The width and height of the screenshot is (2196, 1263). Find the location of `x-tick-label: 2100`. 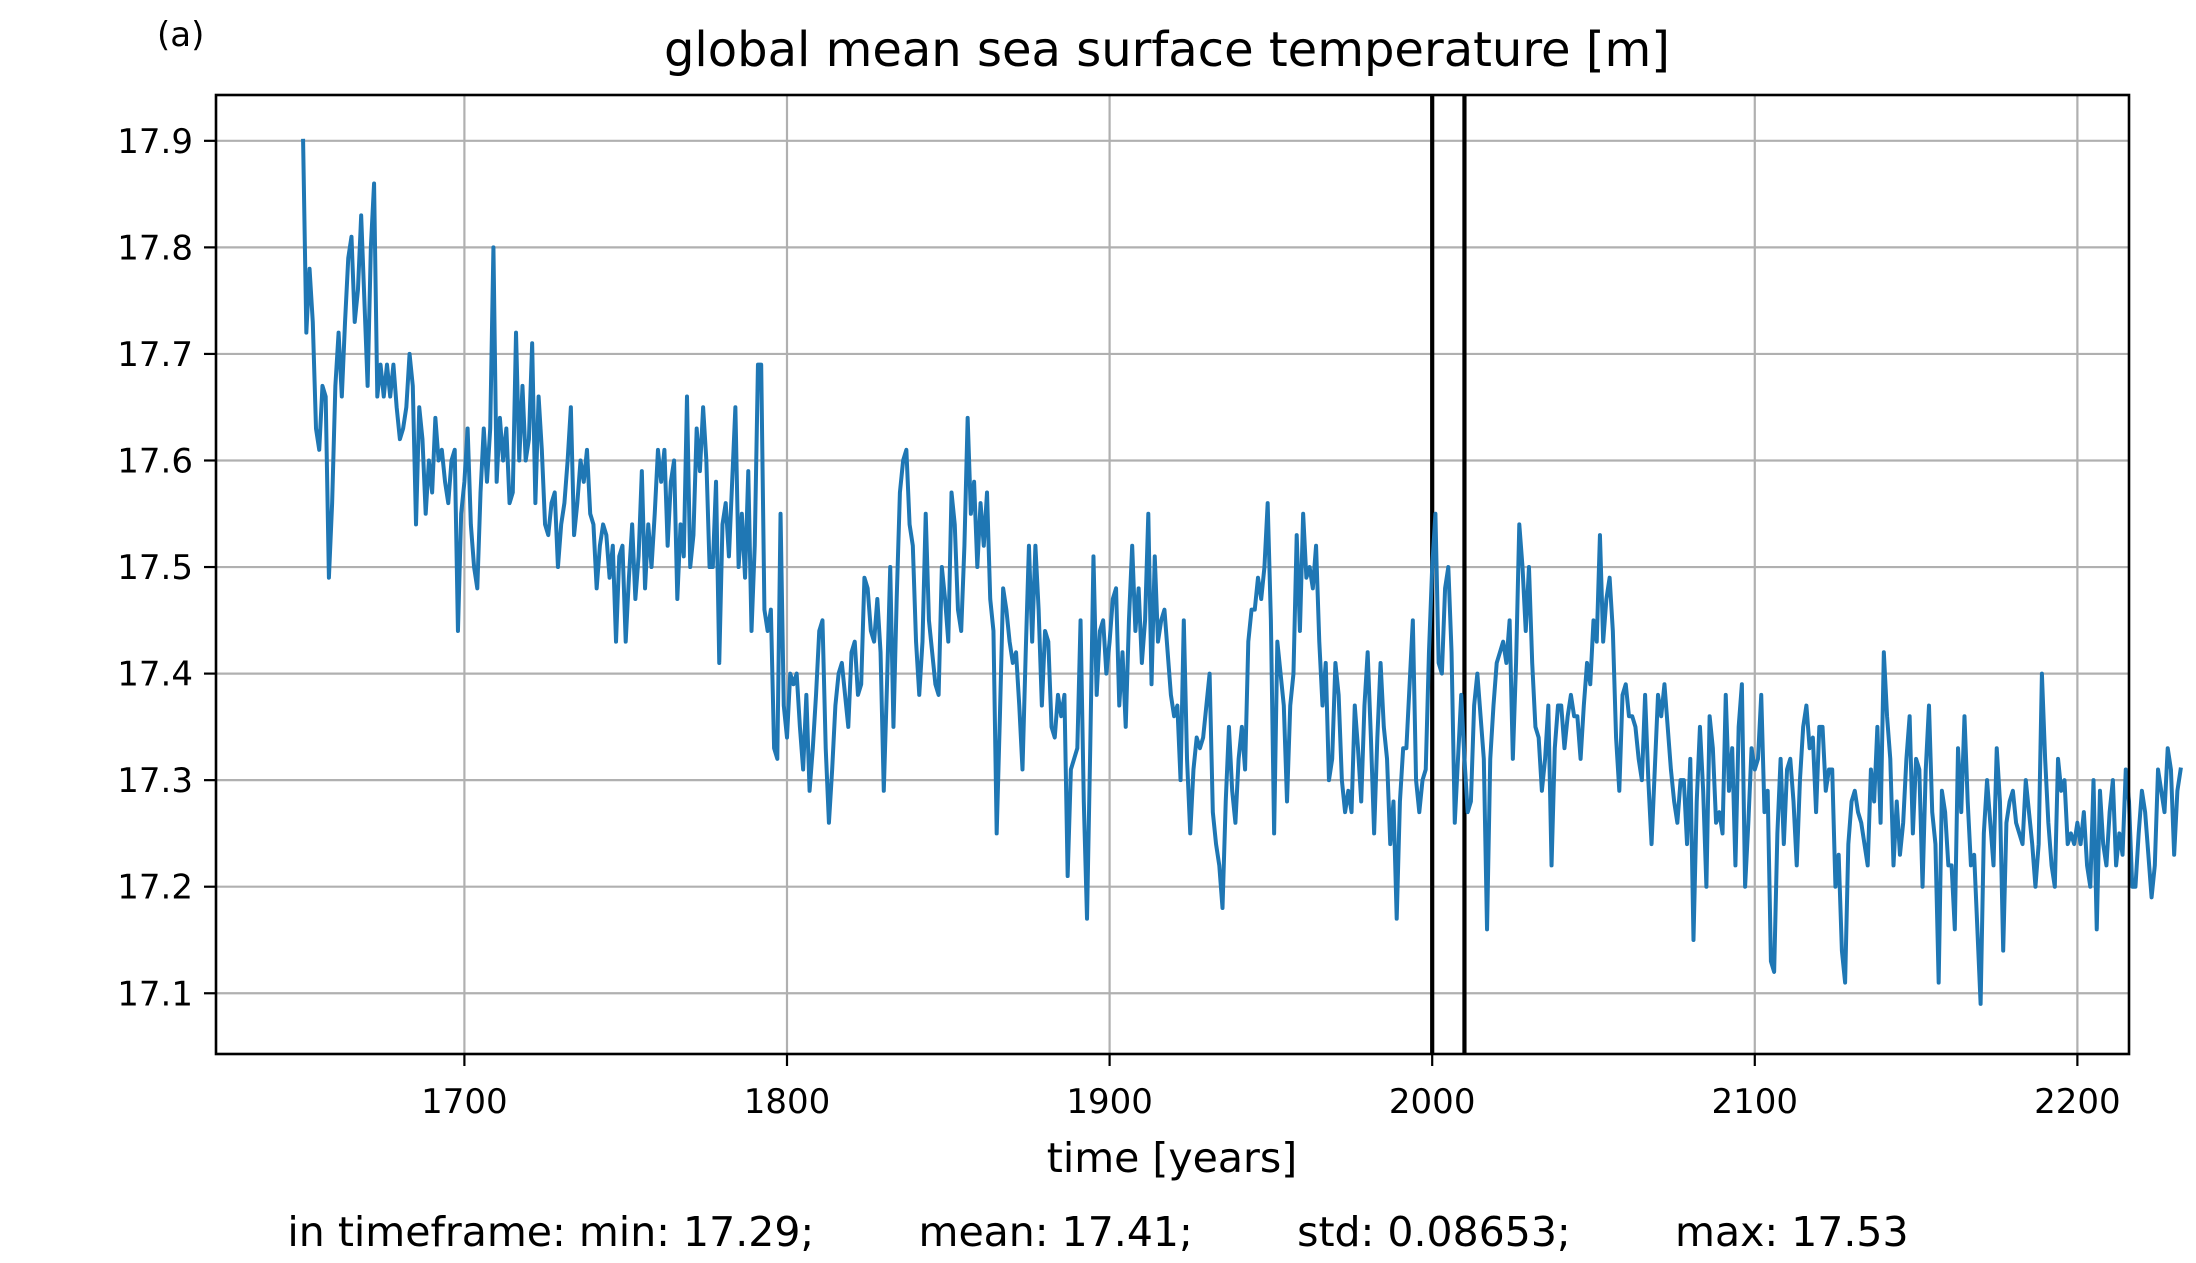

x-tick-label: 2100 is located at coordinates (1755, 1102).